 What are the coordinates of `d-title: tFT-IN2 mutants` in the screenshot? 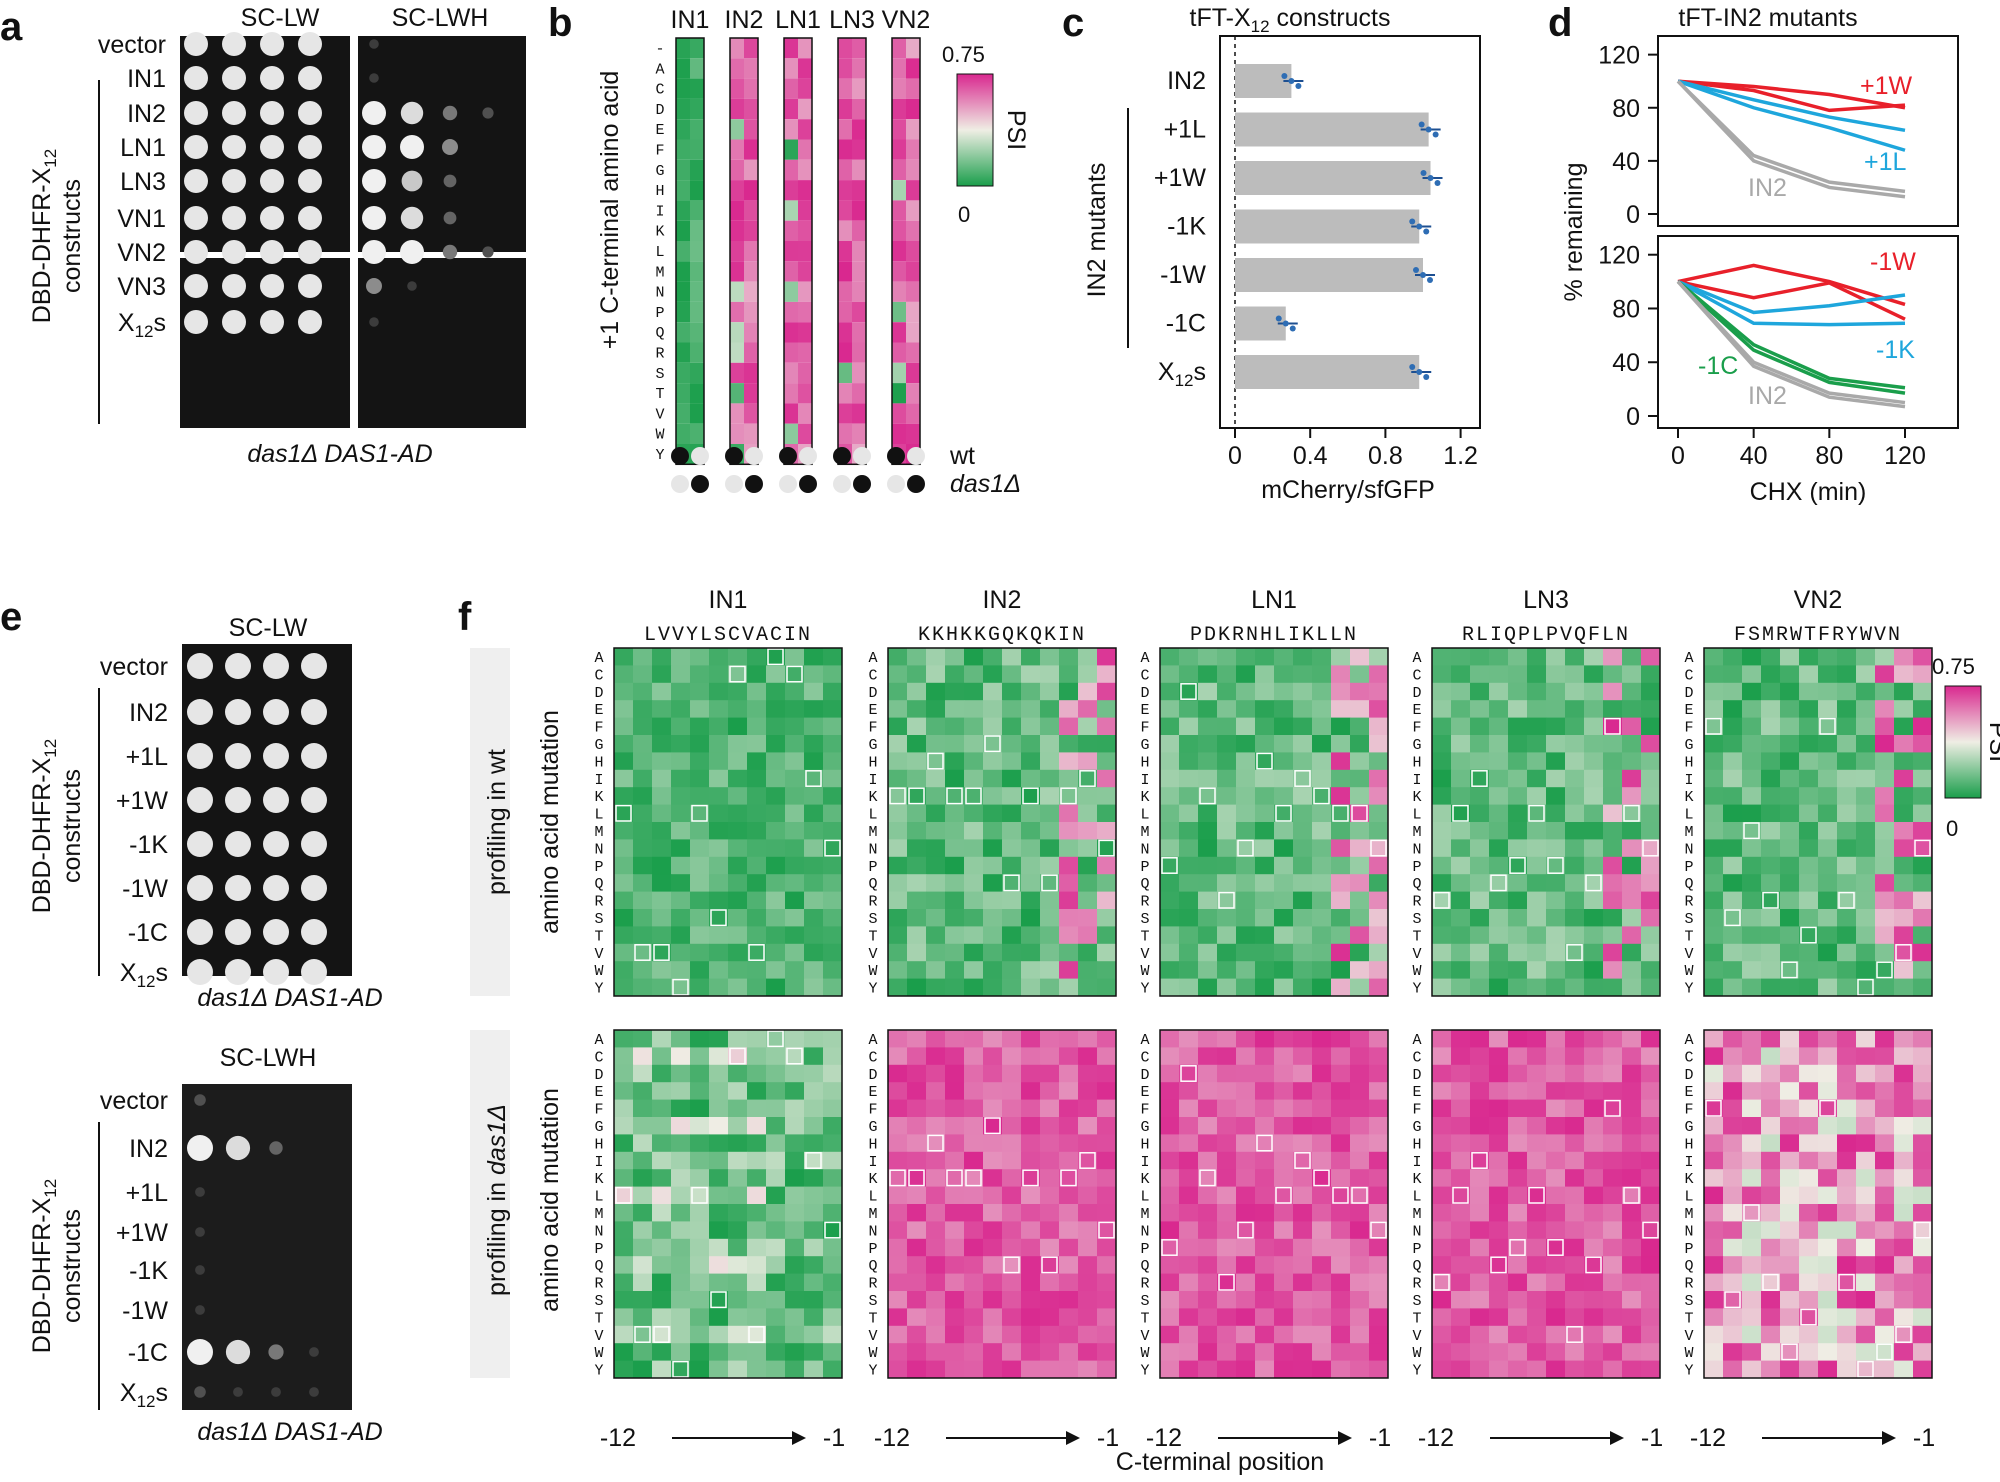 It's located at (1767, 18).